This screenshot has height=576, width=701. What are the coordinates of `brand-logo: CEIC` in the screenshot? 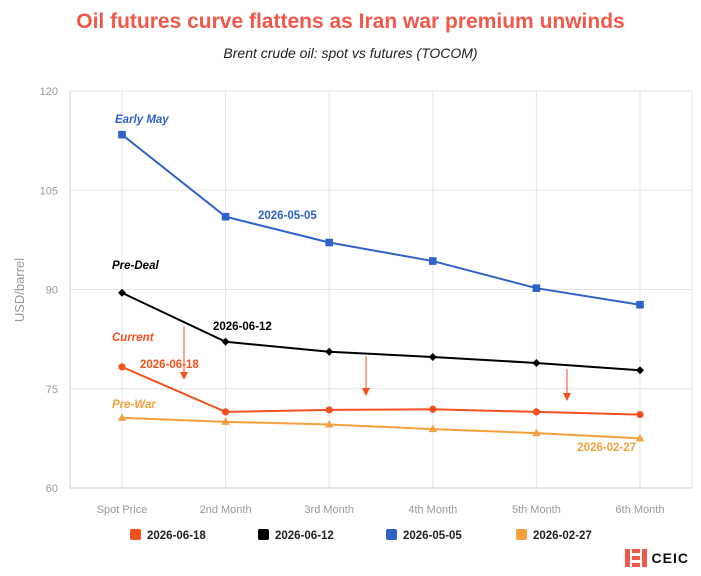 It's located at (656, 558).